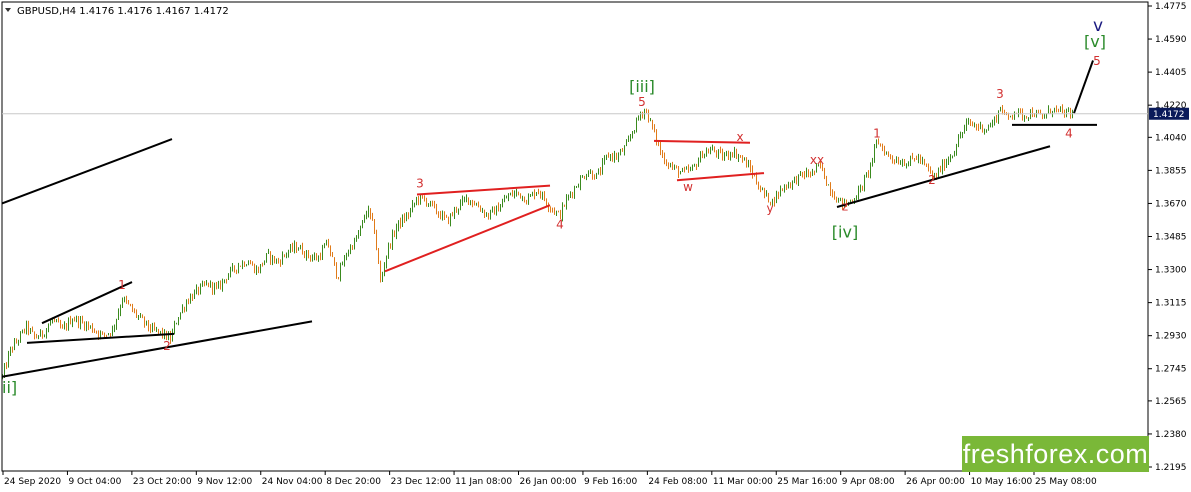  What do you see at coordinates (1000, 94) in the screenshot?
I see `wave-label-15: 3` at bounding box center [1000, 94].